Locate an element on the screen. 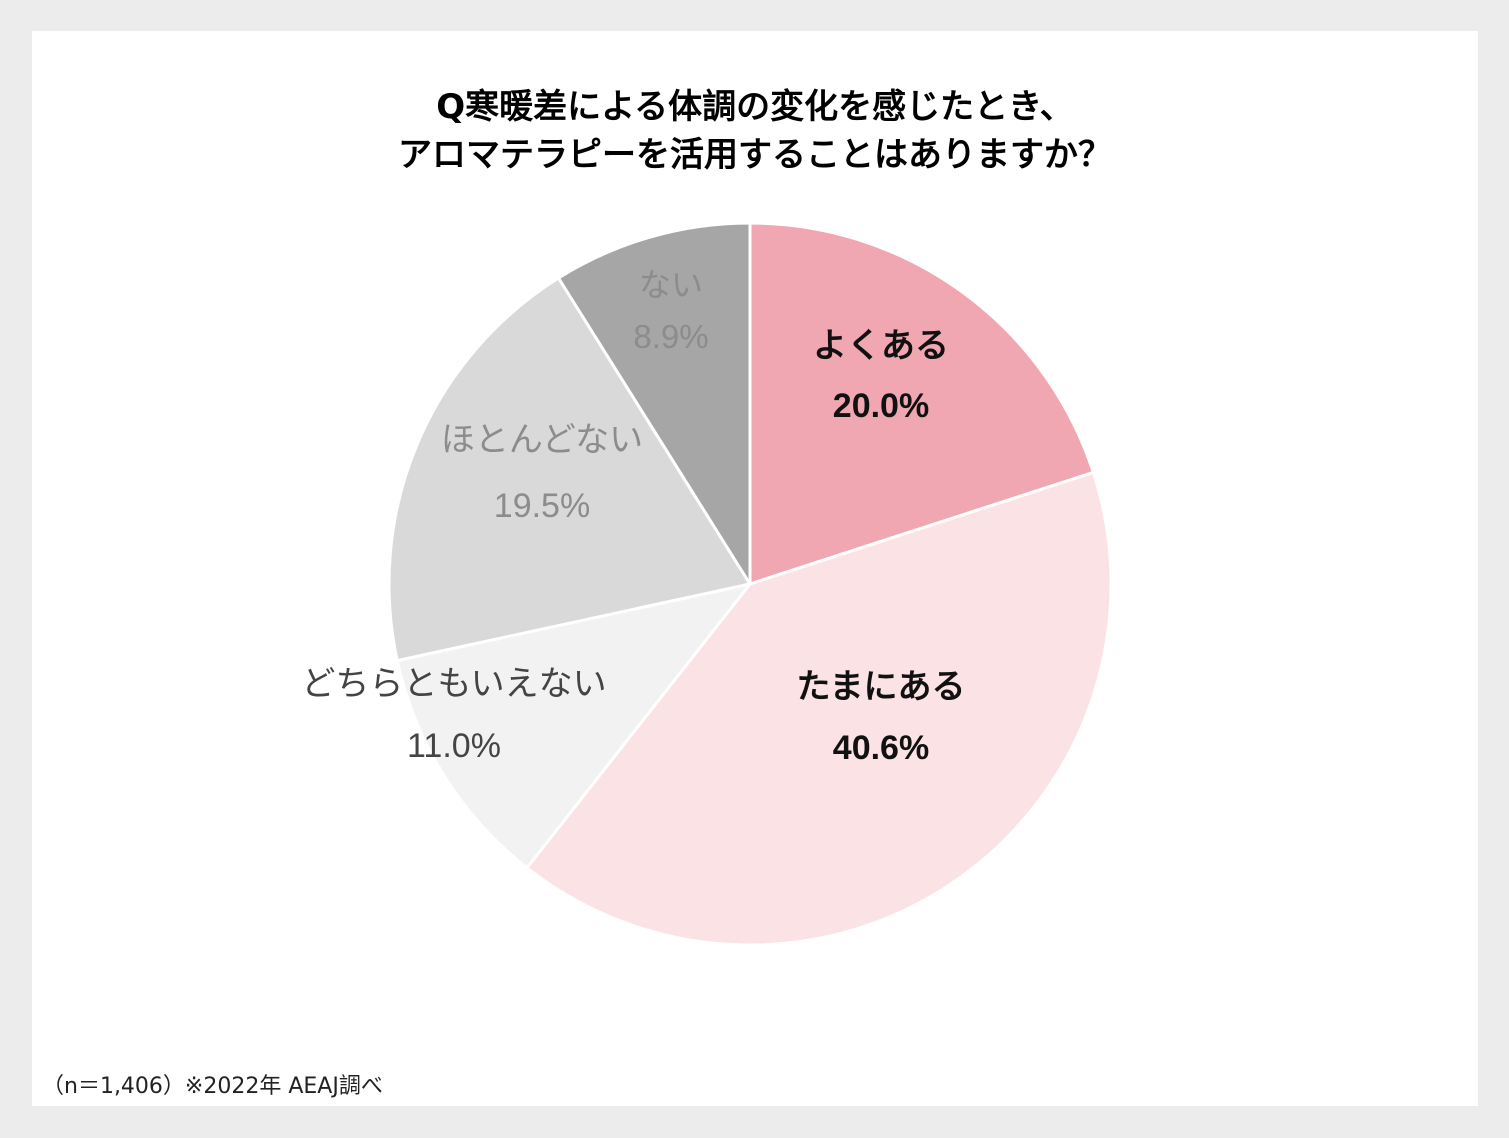  slice-value-label-1: 20.0% is located at coordinates (881, 406).